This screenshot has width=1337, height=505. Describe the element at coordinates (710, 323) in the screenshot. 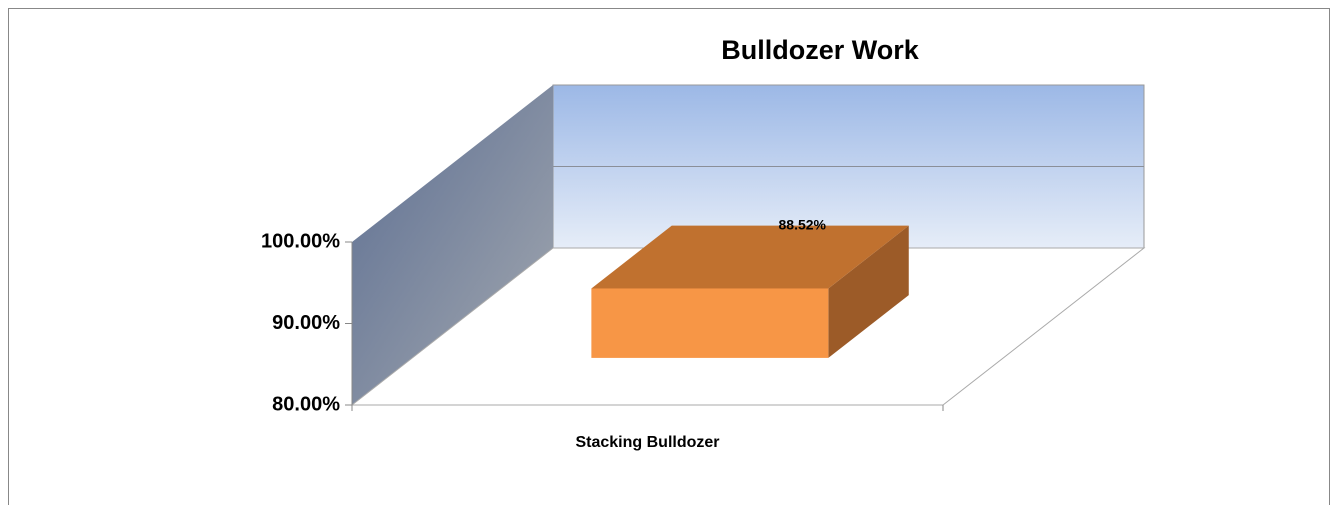

I see `bar` at that location.